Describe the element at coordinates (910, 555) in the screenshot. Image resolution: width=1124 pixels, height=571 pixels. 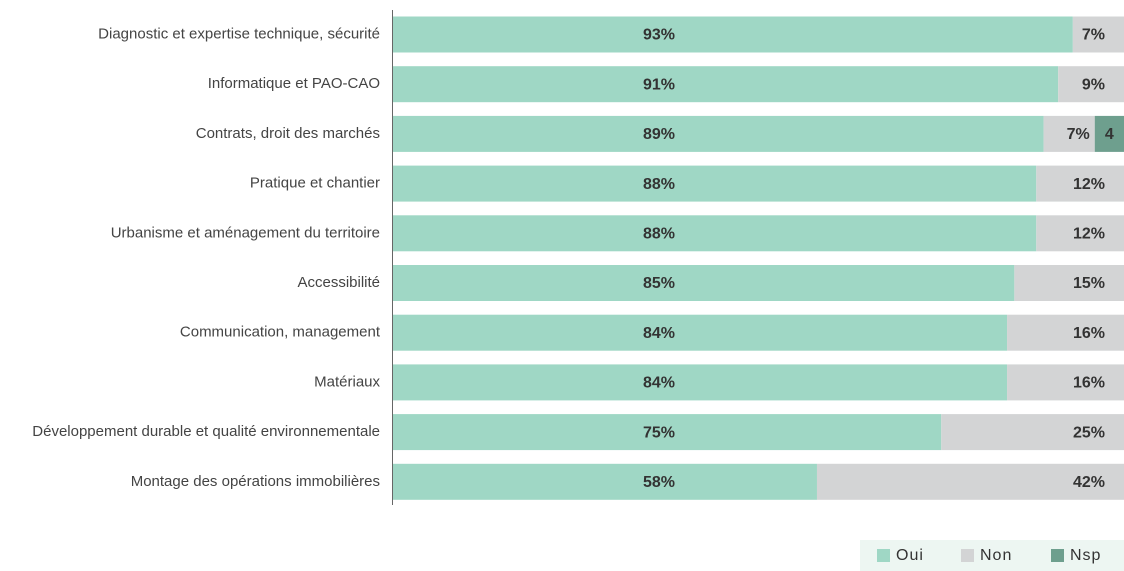
I see `legend-label: Oui` at that location.